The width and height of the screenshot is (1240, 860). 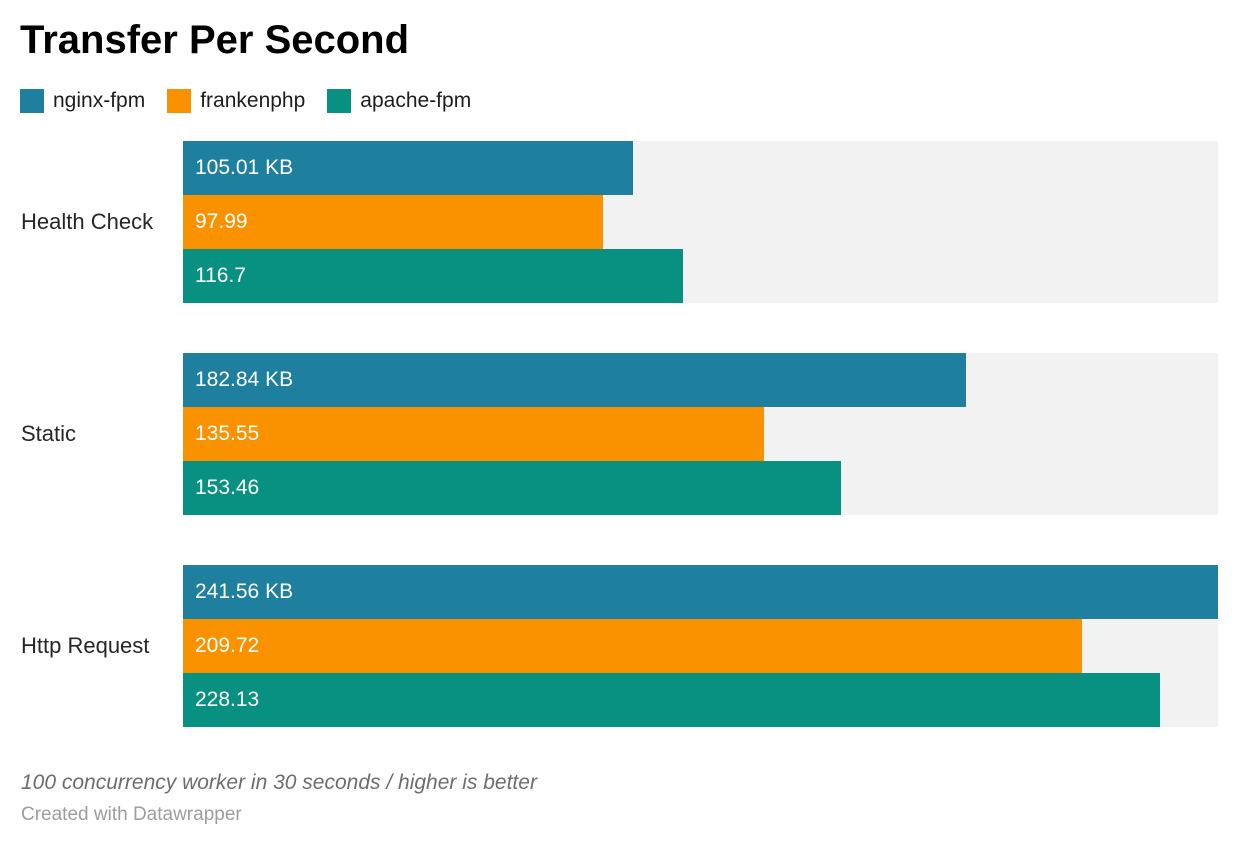 What do you see at coordinates (131, 814) in the screenshot?
I see `datawrapper-attribution: Created with Datawrapper` at bounding box center [131, 814].